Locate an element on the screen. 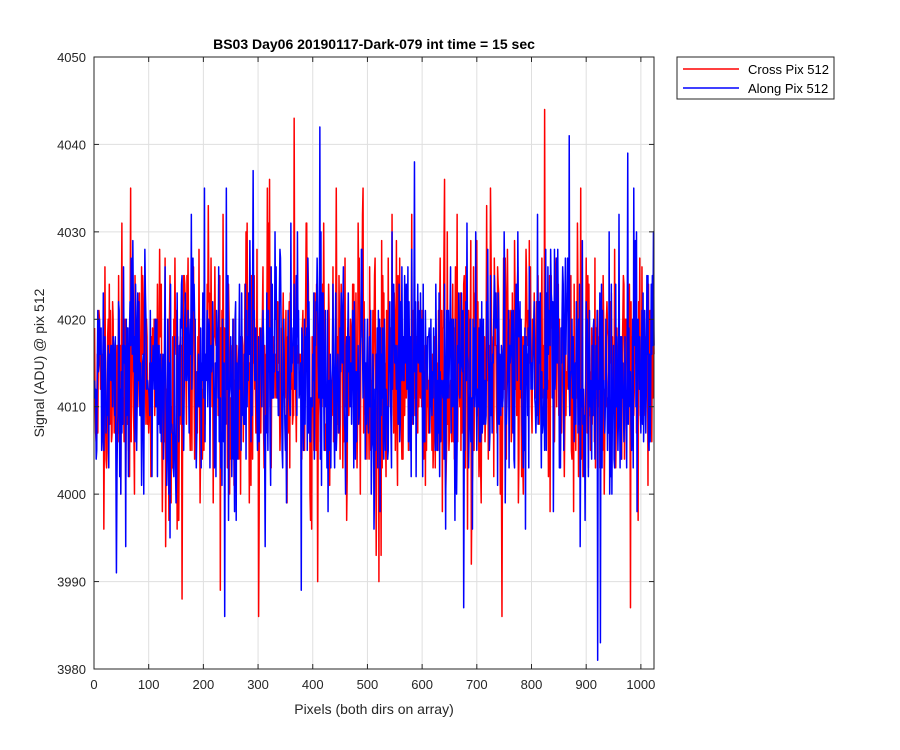  x-tick-label: 800 is located at coordinates (532, 684).